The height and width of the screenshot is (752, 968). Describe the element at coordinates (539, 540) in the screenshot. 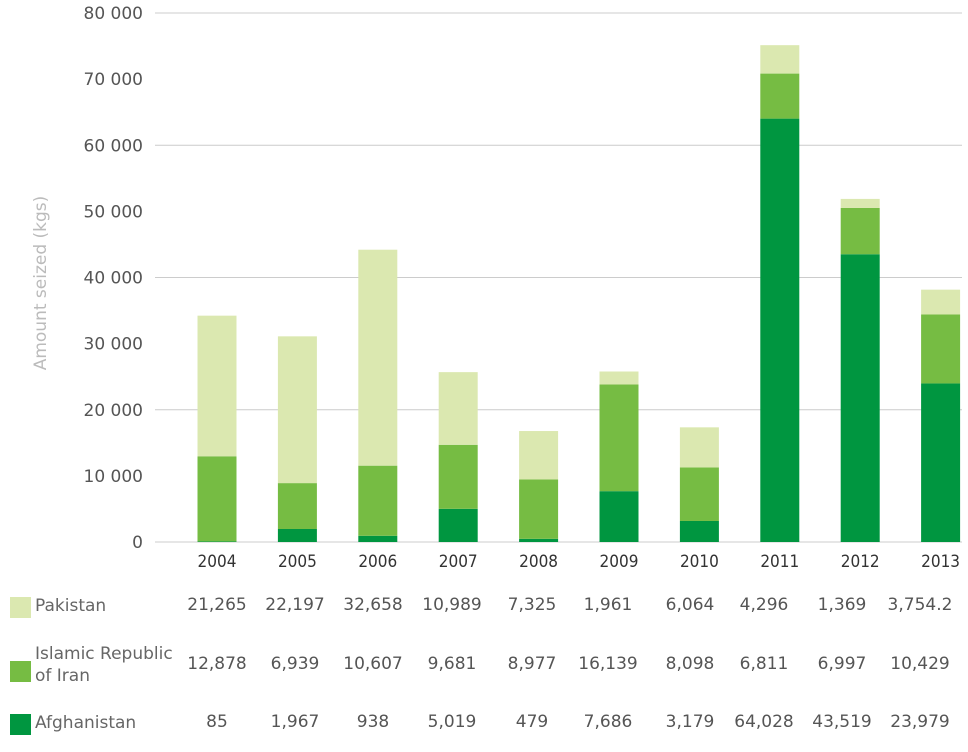

I see `bar-segment-afghanistan-2008` at that location.